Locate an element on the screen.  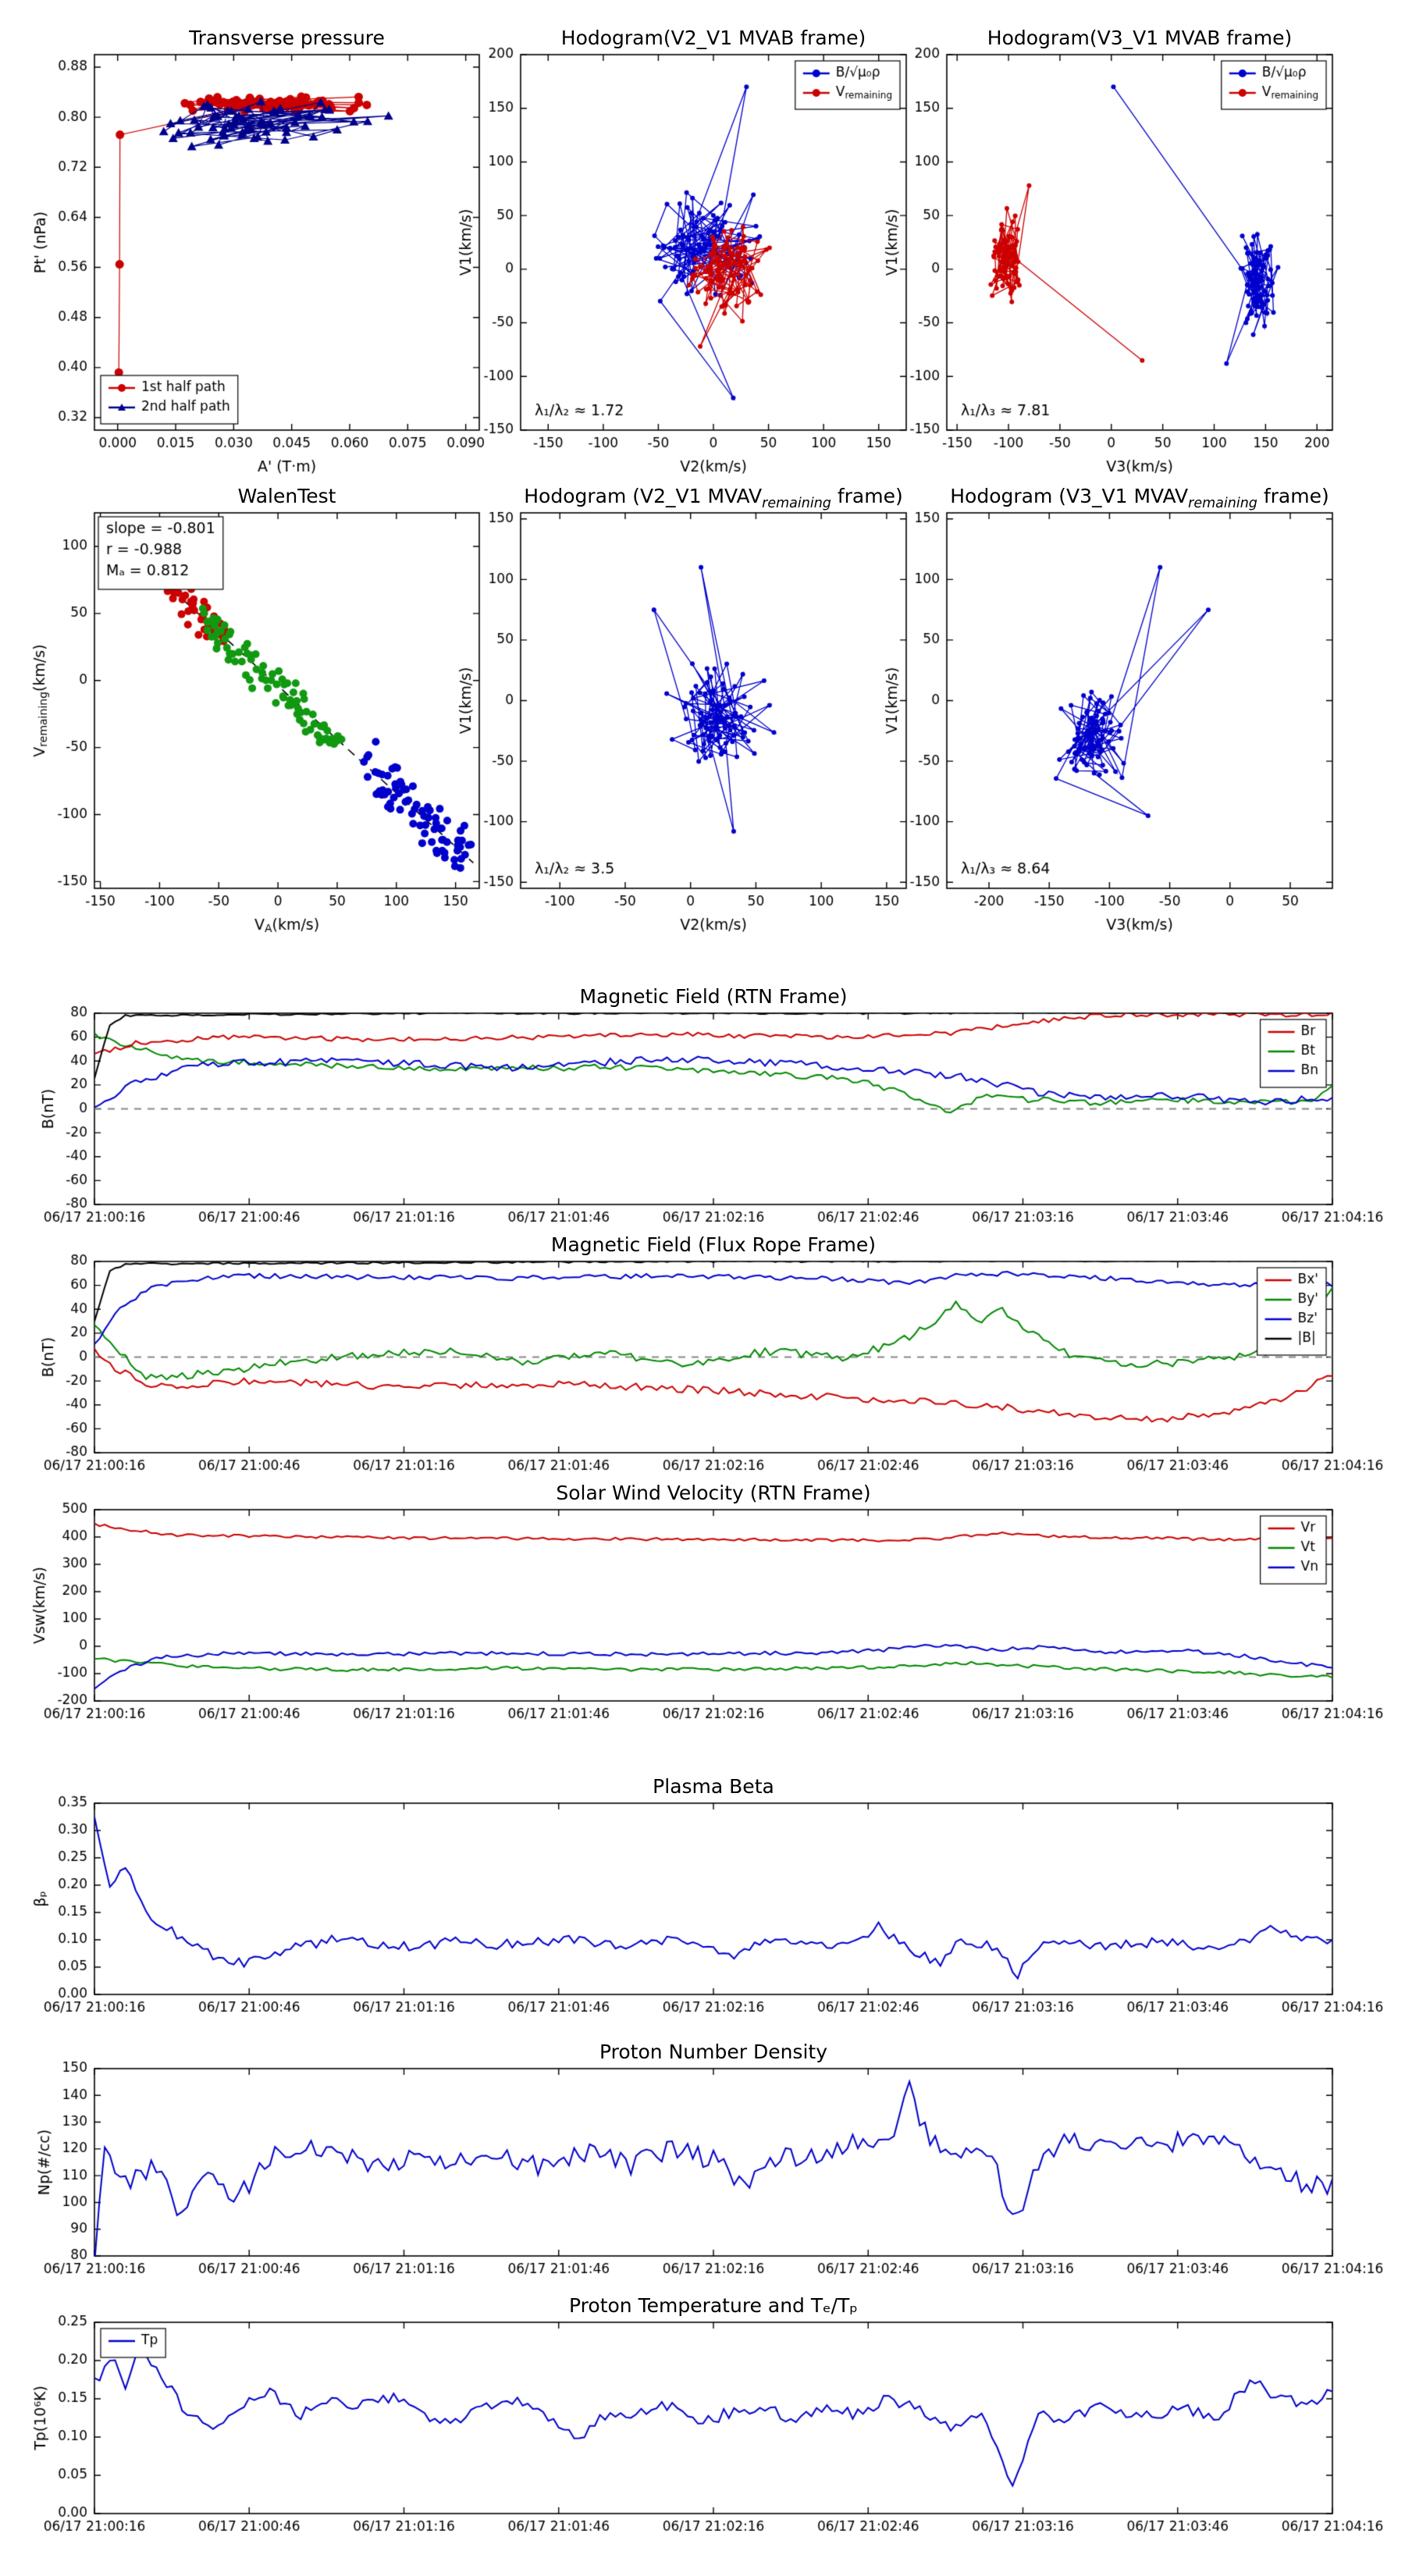
title-plasma-beta: Plasma Beta is located at coordinates (714, 1786).